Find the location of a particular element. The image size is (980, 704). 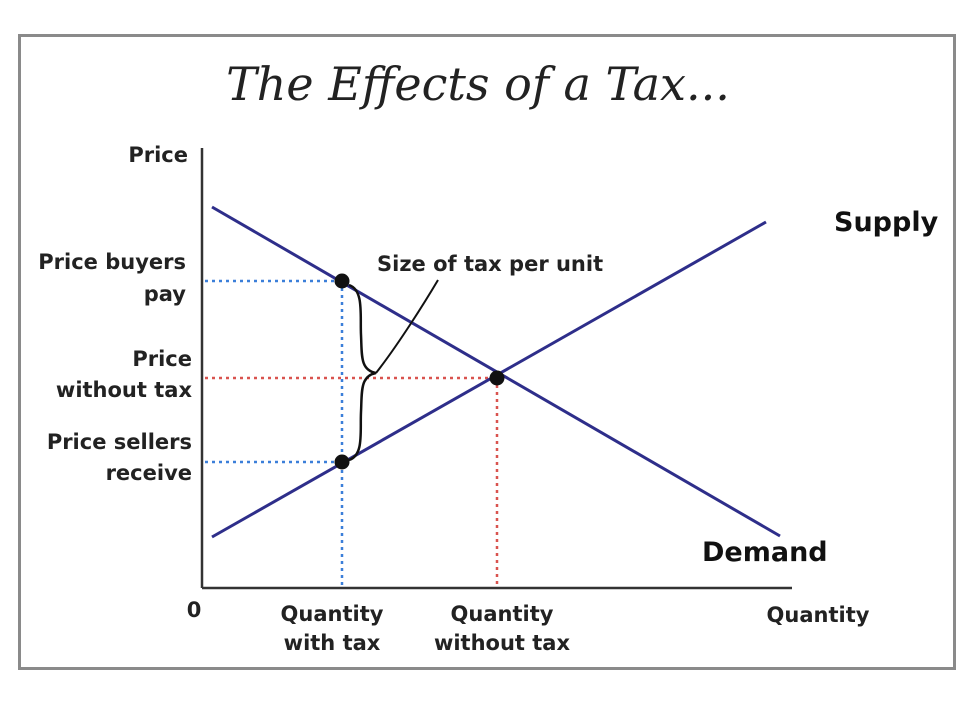

buyers-price-label-2: pay is located at coordinates (165, 294).